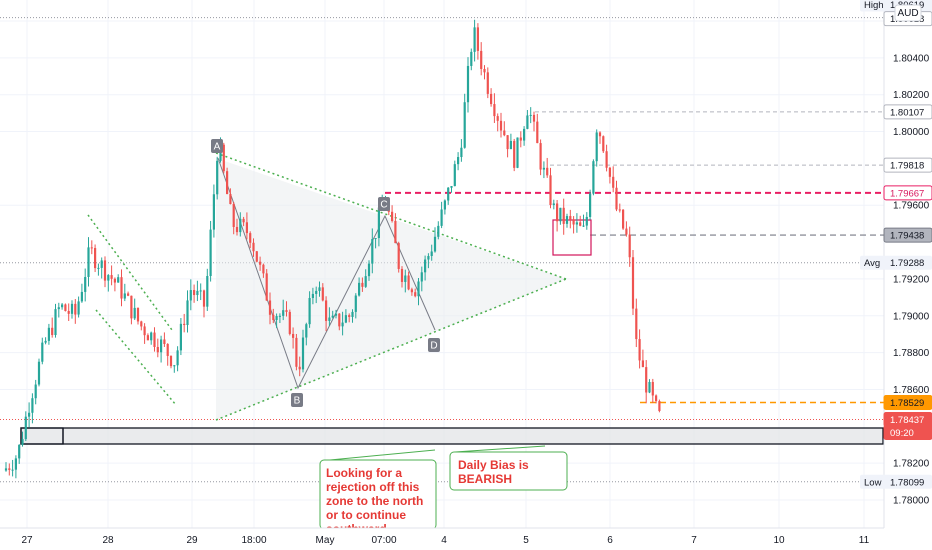  What do you see at coordinates (136, 357) in the screenshot?
I see `channel-lower-line` at bounding box center [136, 357].